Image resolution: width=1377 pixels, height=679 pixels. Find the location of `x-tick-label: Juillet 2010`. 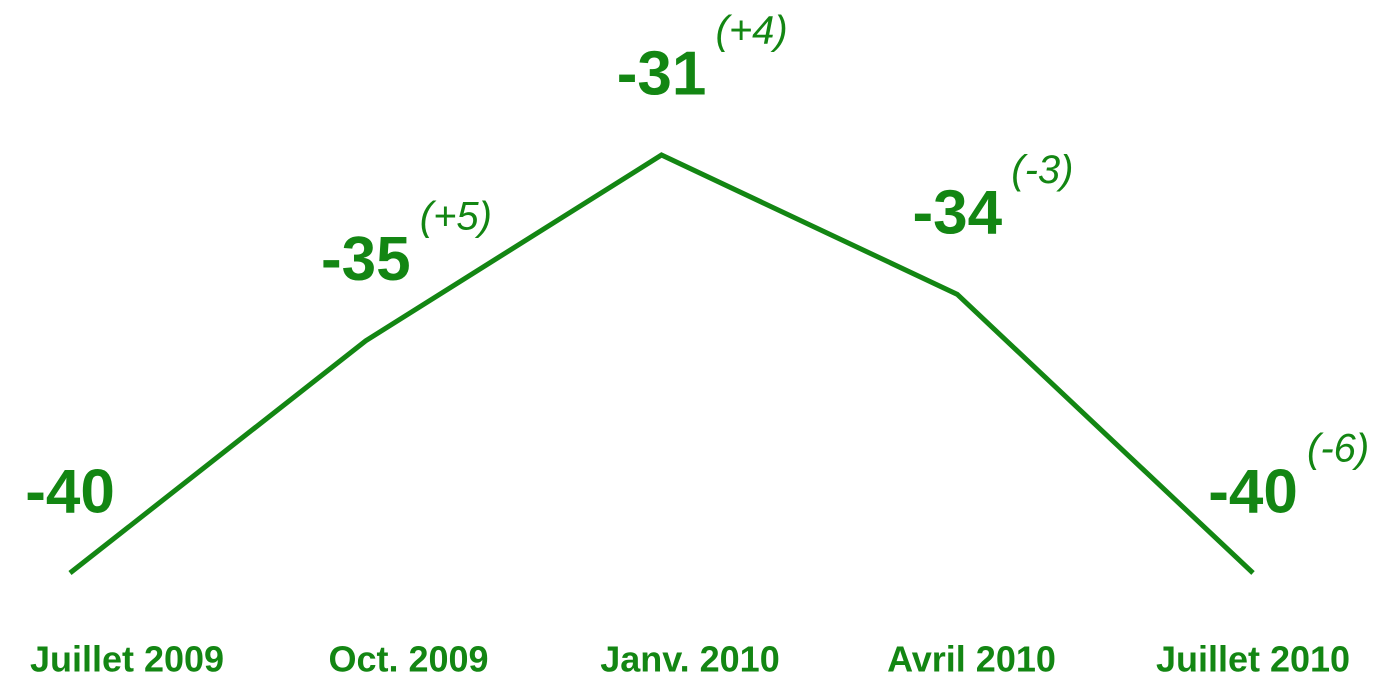

x-tick-label: Juillet 2010 is located at coordinates (1253, 659).